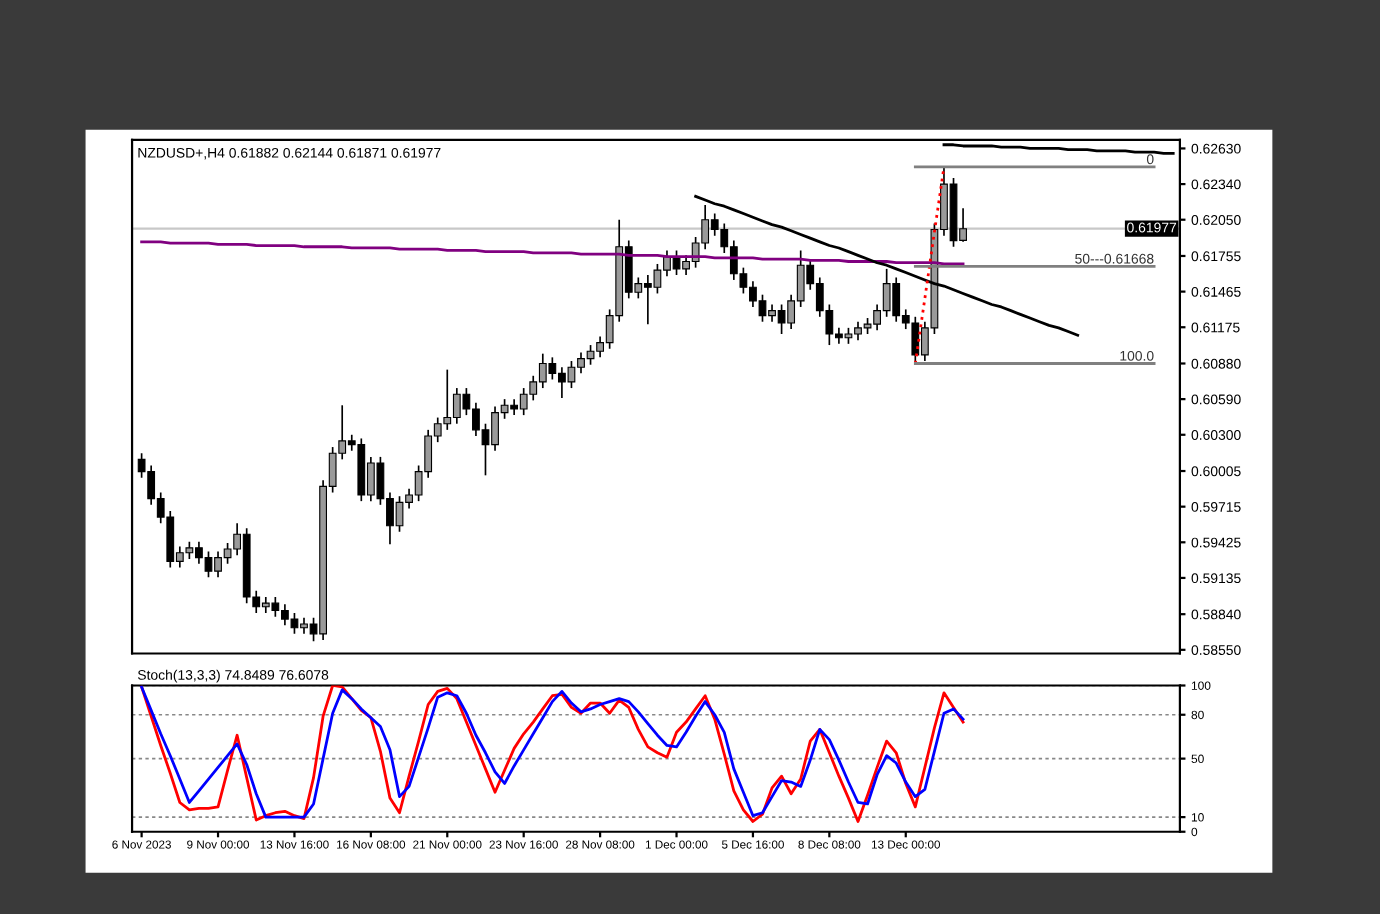 This screenshot has height=914, width=1380. Describe the element at coordinates (929, 265) in the screenshot. I see `line-series` at that location.